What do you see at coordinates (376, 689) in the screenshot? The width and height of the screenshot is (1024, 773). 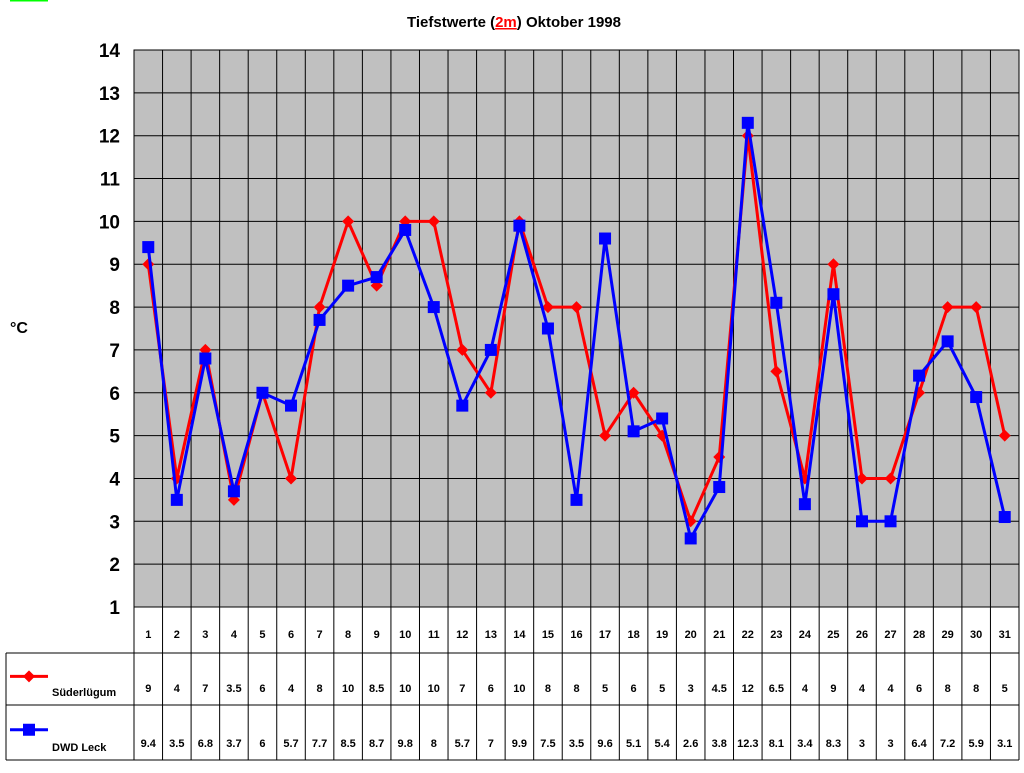 I see `data-label: 8.5` at bounding box center [376, 689].